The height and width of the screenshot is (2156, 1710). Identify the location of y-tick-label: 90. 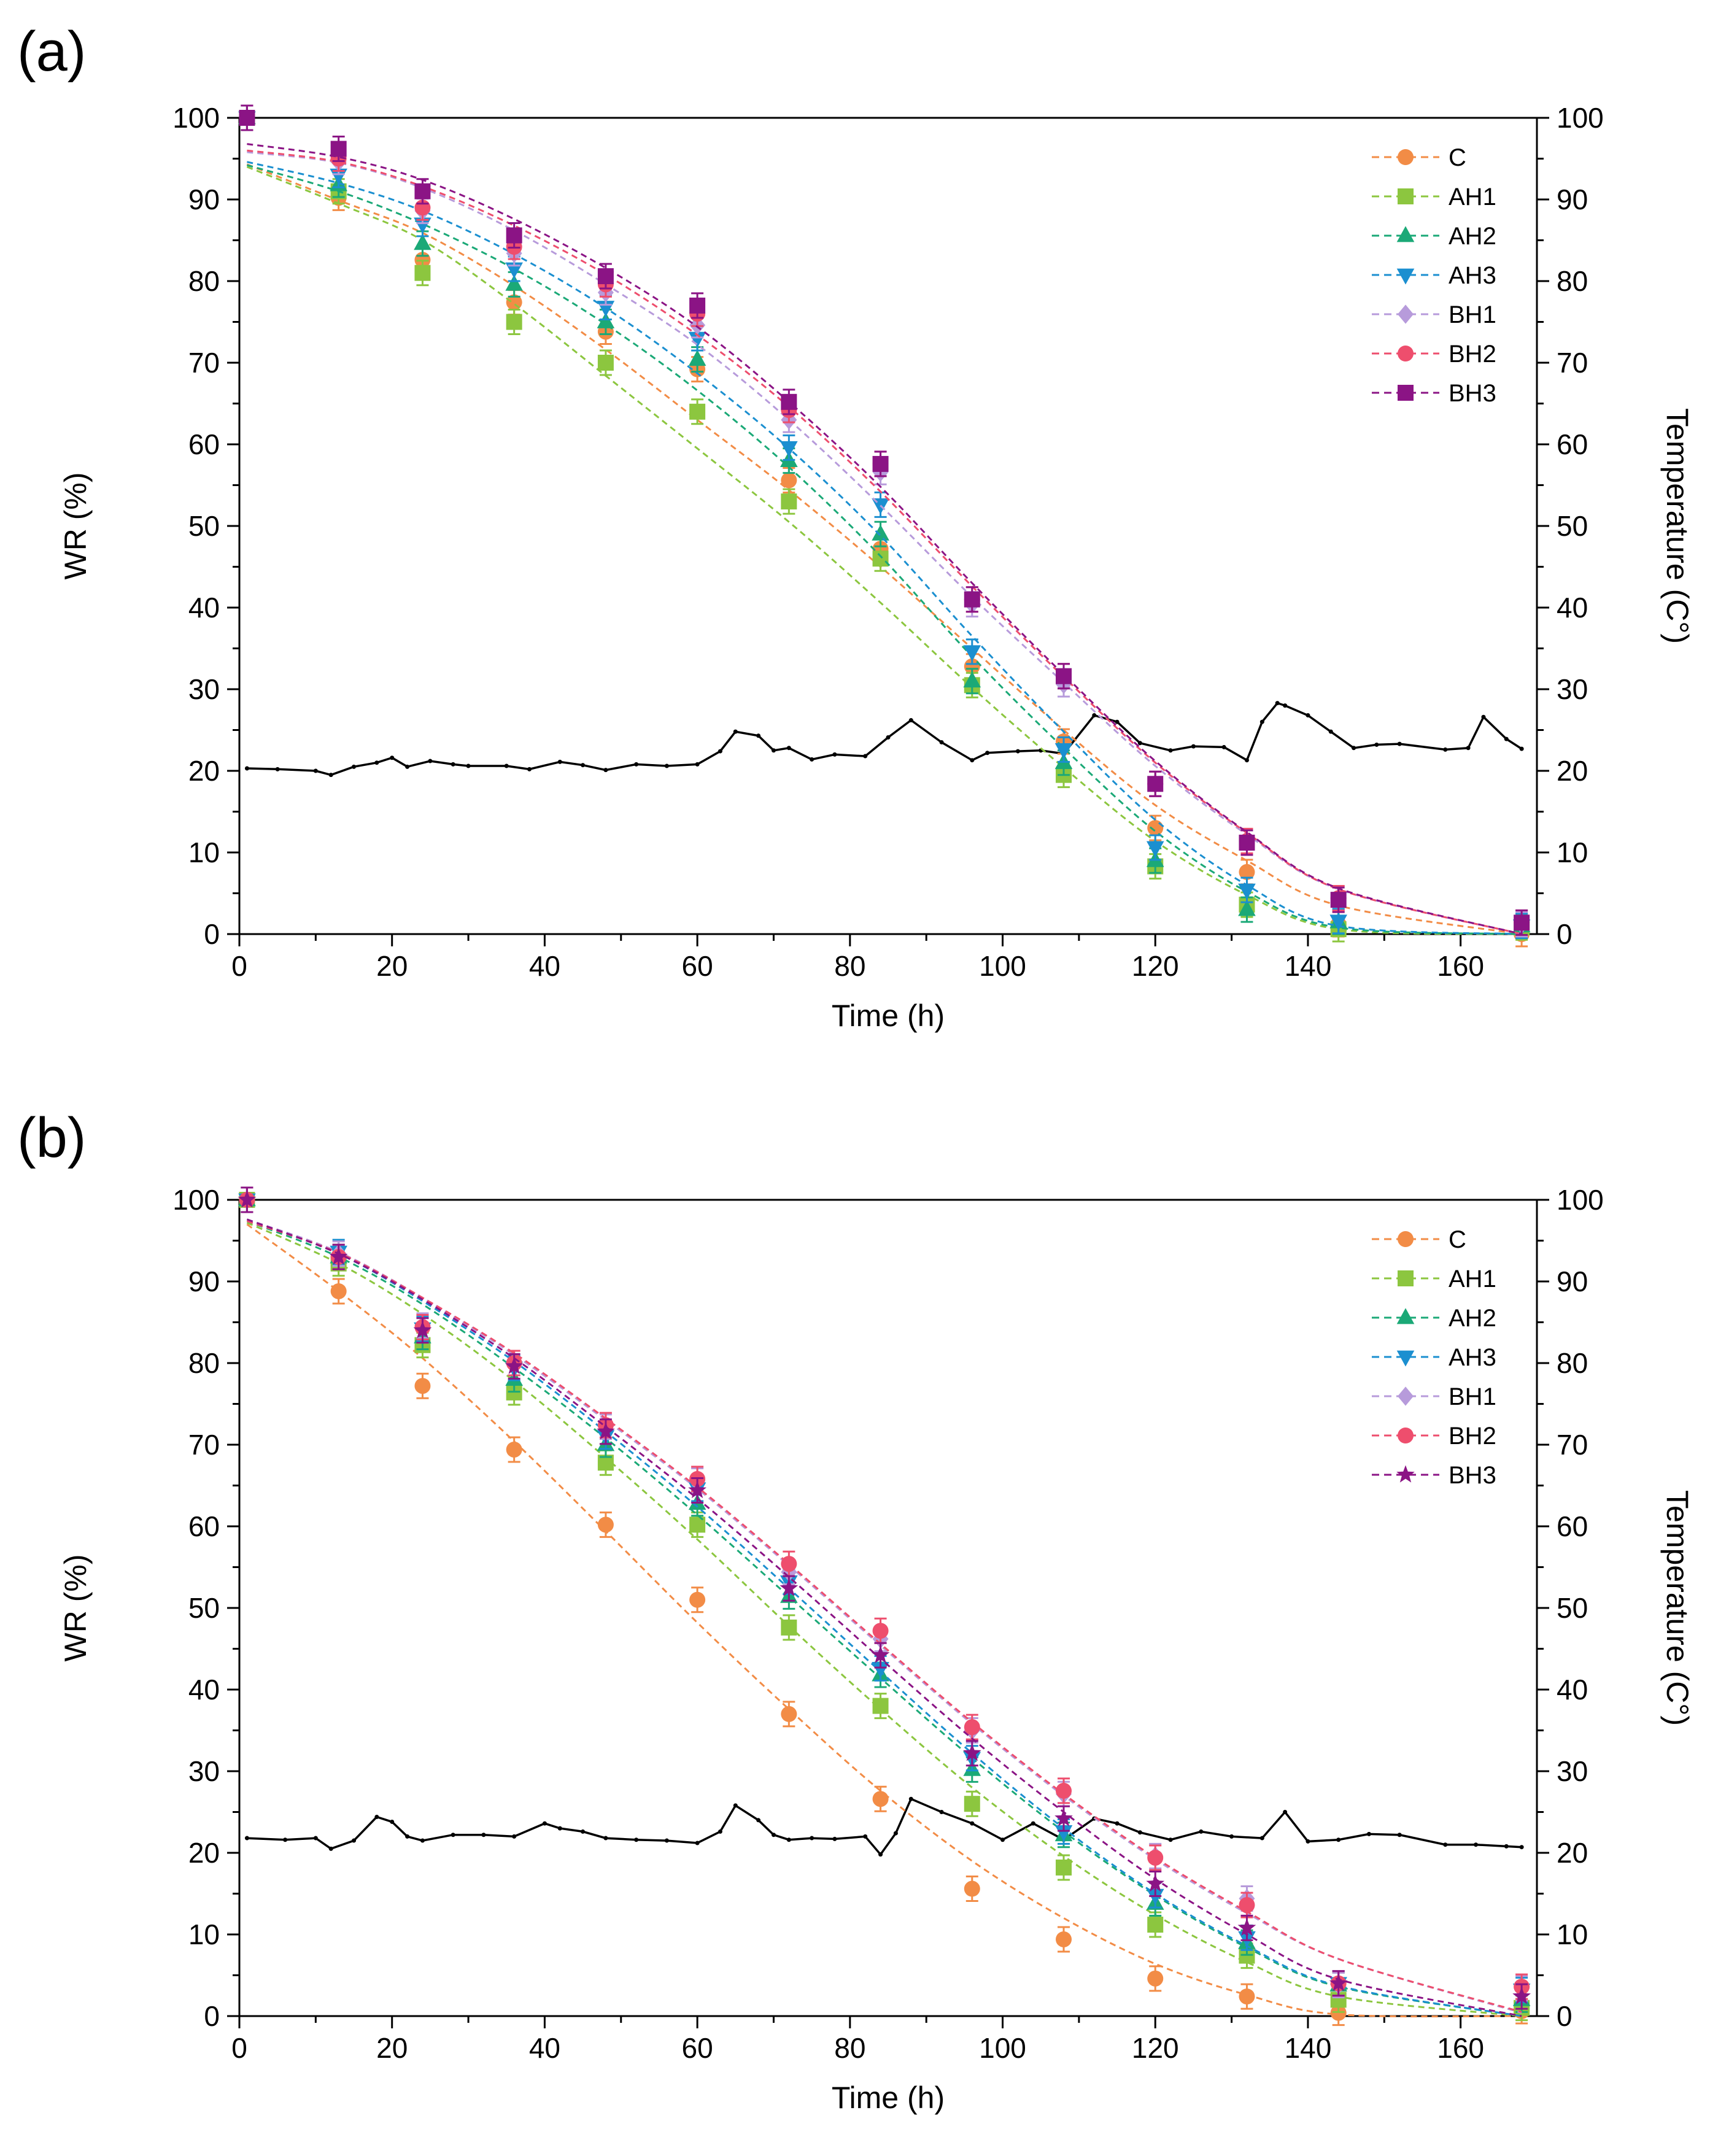
(204, 199).